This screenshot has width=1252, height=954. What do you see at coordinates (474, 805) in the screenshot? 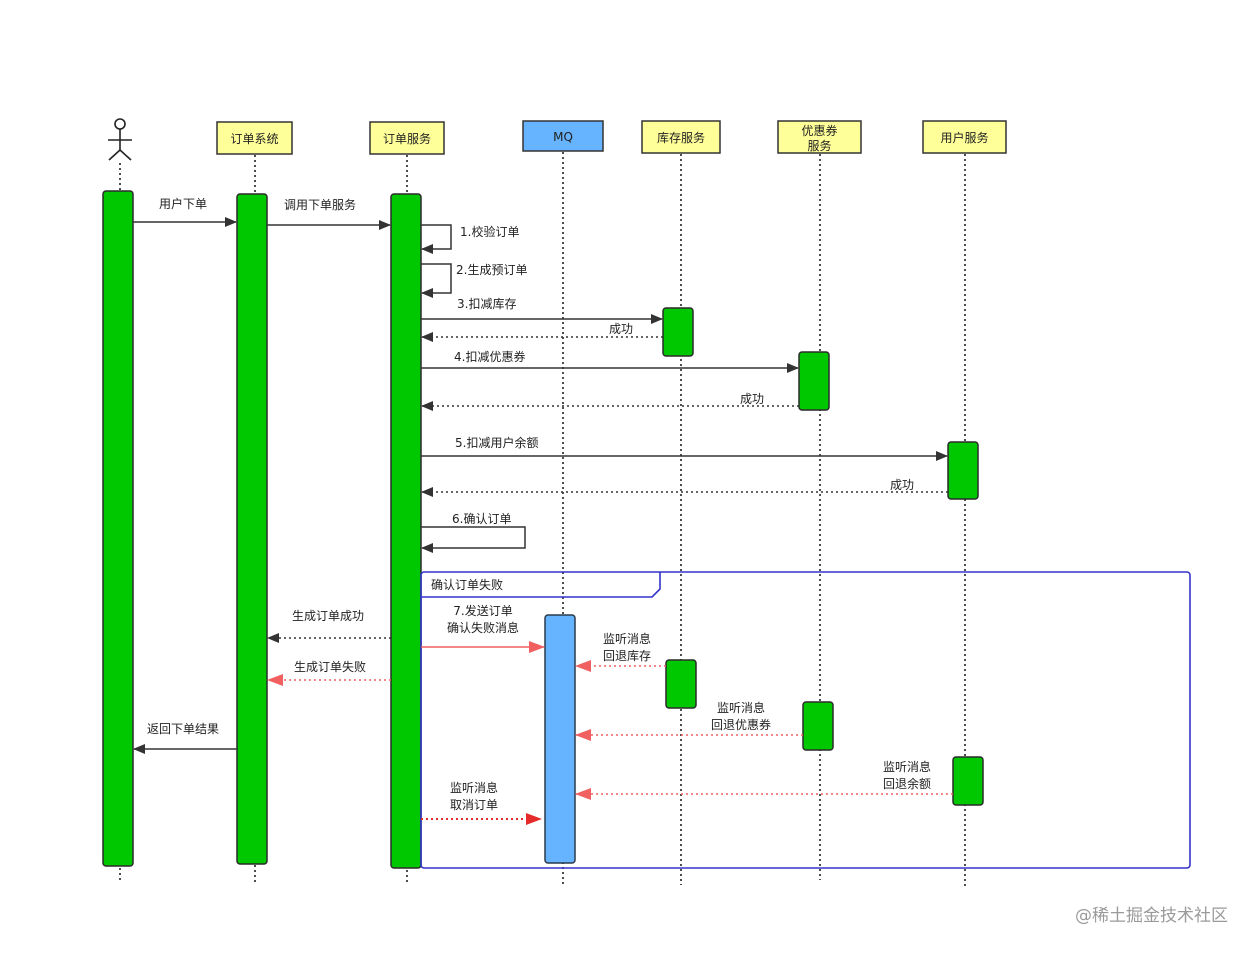
I see `message-label: 取消订单` at bounding box center [474, 805].